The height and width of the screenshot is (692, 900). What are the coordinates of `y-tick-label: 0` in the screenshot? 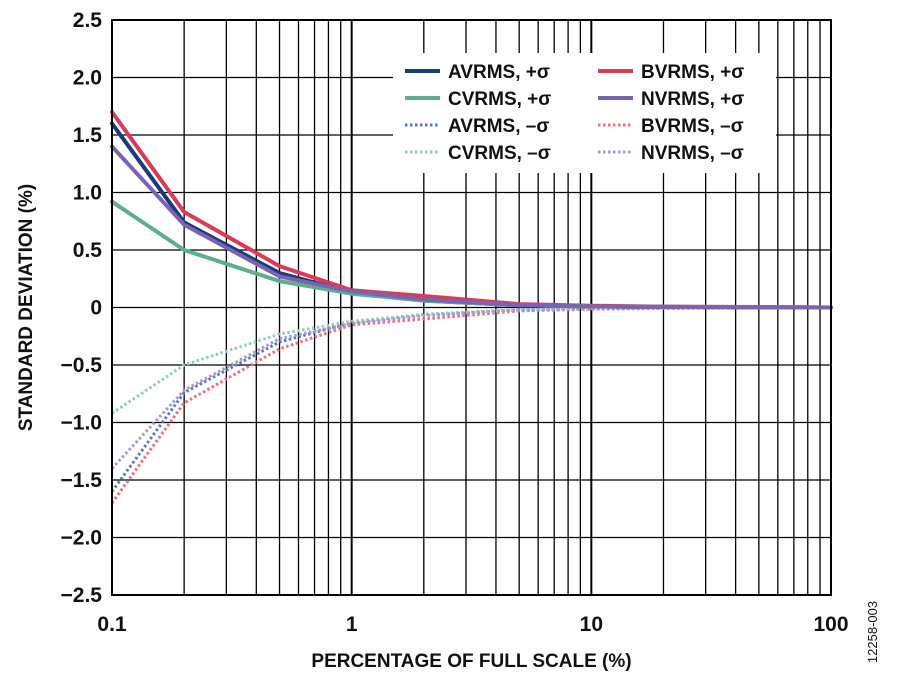 It's located at (96, 308).